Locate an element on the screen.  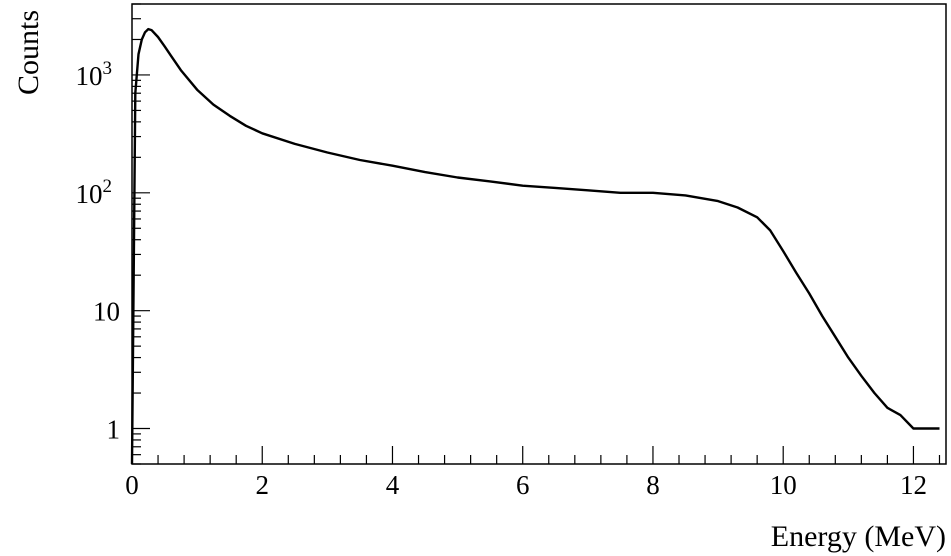
x-tick-label: 12 is located at coordinates (913, 485).